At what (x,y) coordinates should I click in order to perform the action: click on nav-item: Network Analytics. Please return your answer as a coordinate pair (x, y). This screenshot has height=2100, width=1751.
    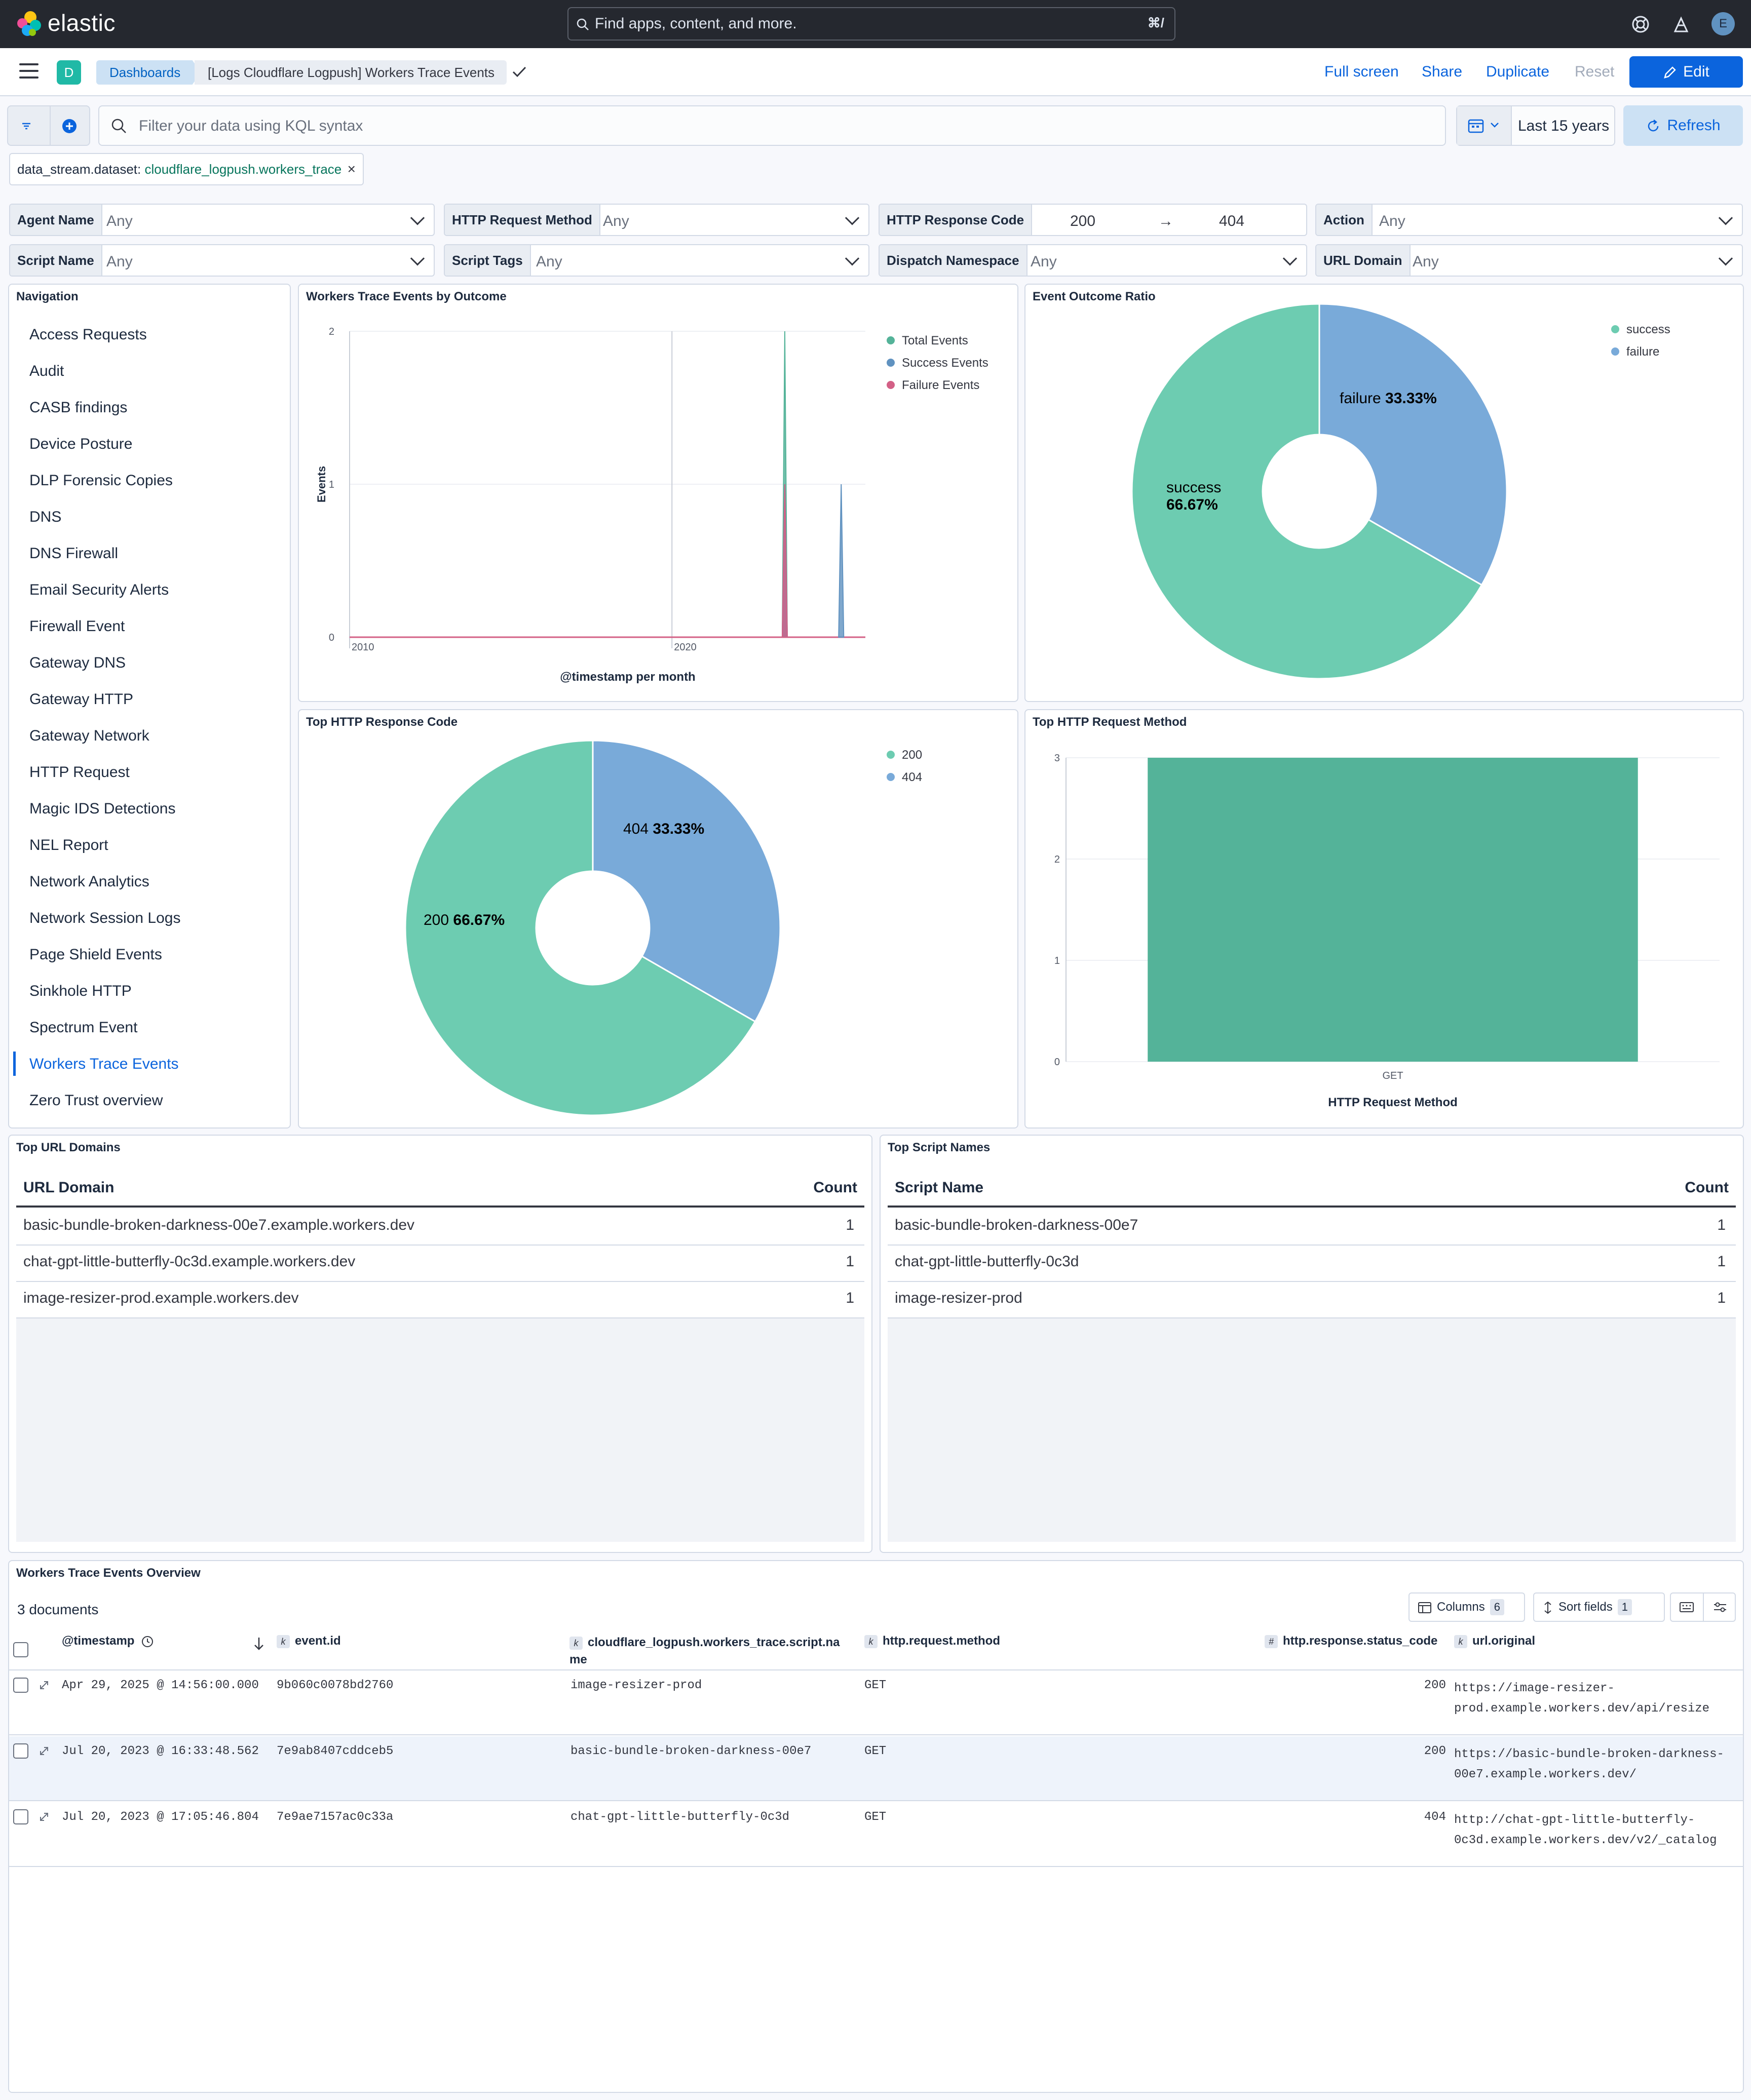
    Looking at the image, I should click on (89, 881).